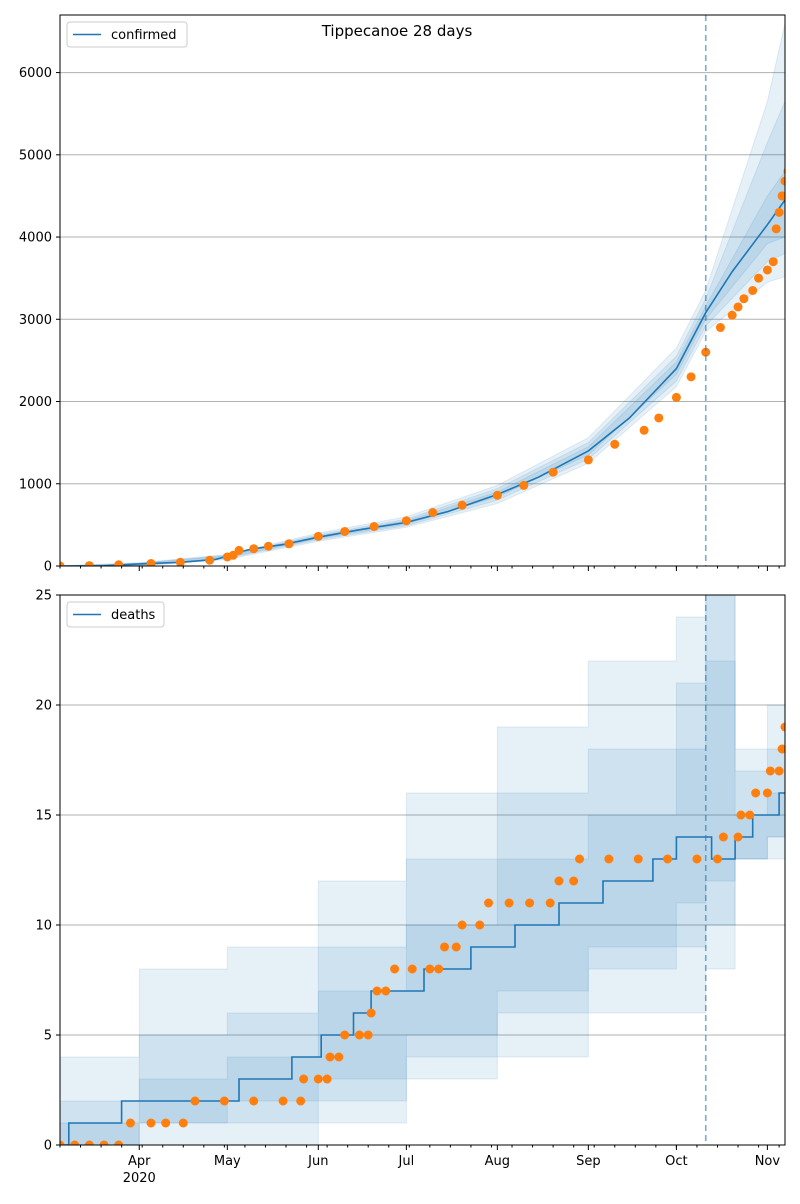  What do you see at coordinates (35, 238) in the screenshot?
I see `y-tick-label: 4000` at bounding box center [35, 238].